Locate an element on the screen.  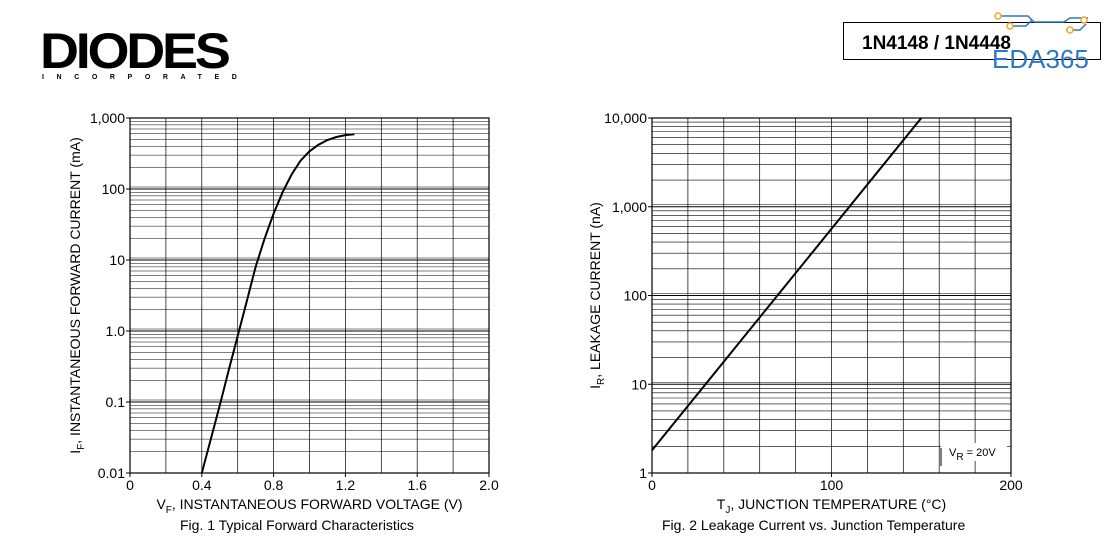
y-axis-label: IR, LEAKAGE CURRENT (nA) is located at coordinates (597, 295).